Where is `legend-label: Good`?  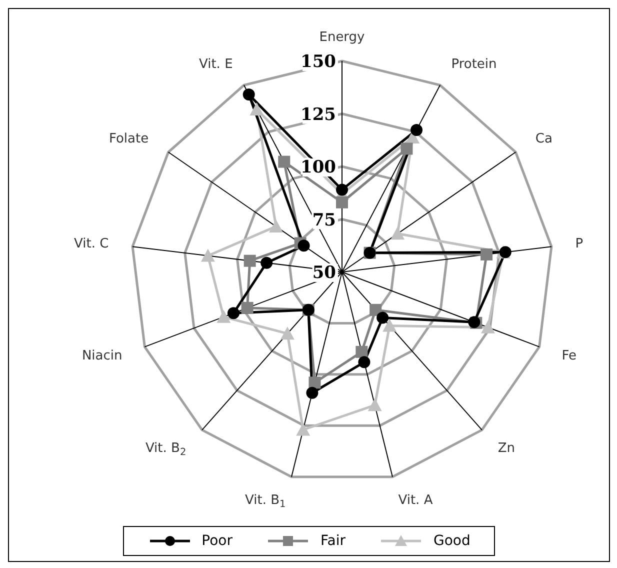
legend-label: Good is located at coordinates (451, 541).